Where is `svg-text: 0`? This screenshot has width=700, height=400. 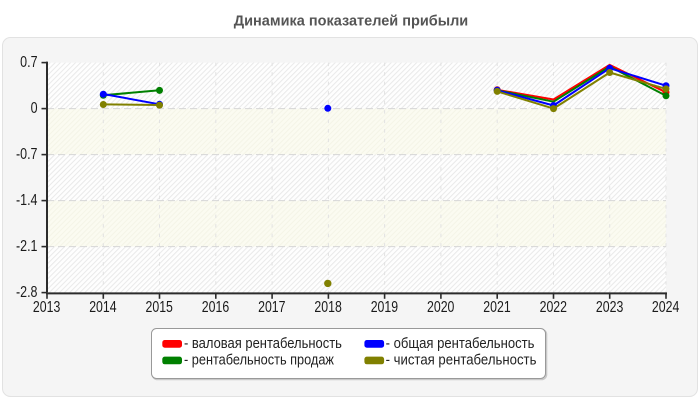 svg-text: 0 is located at coordinates (34, 108).